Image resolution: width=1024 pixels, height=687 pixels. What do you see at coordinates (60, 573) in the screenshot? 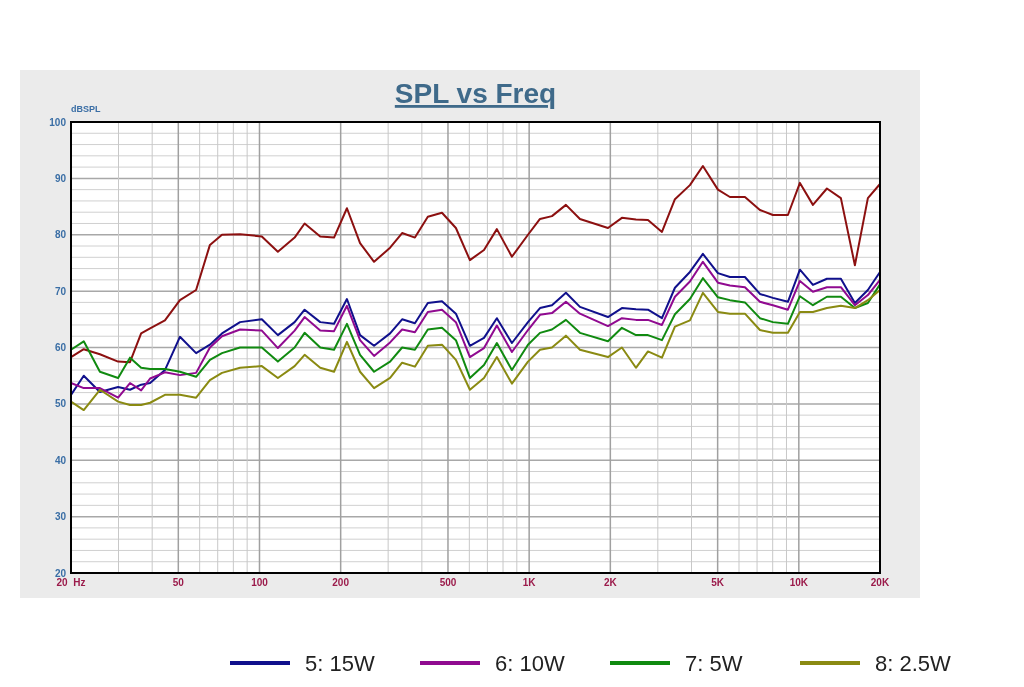
I see `y-tick-label: 20` at bounding box center [60, 573].